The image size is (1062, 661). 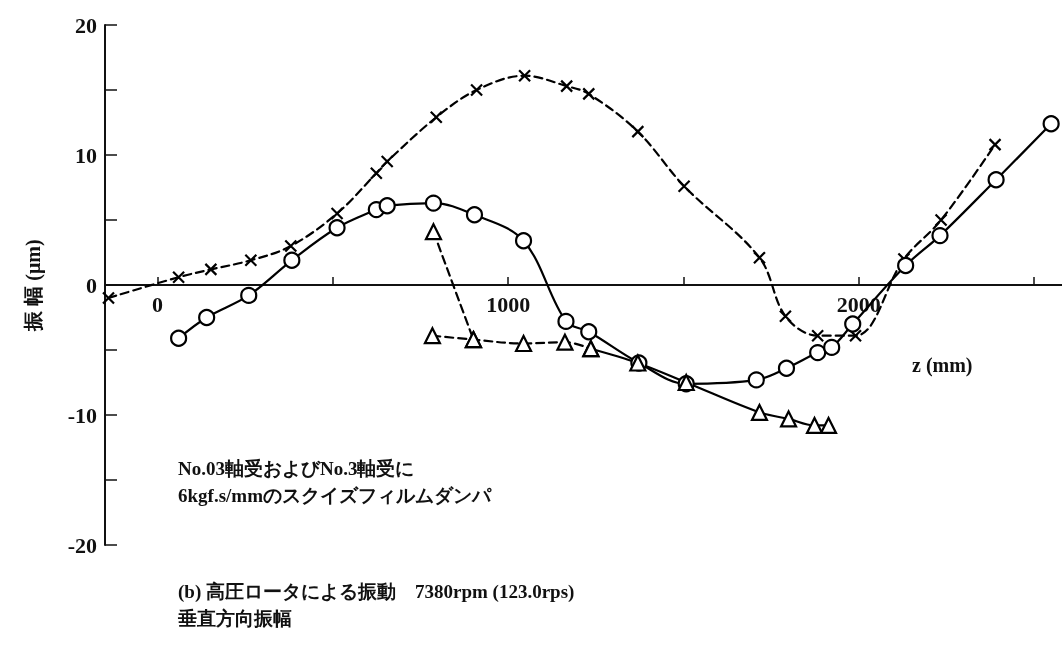 I want to click on y-tick-label: 20, so click(x=86, y=25).